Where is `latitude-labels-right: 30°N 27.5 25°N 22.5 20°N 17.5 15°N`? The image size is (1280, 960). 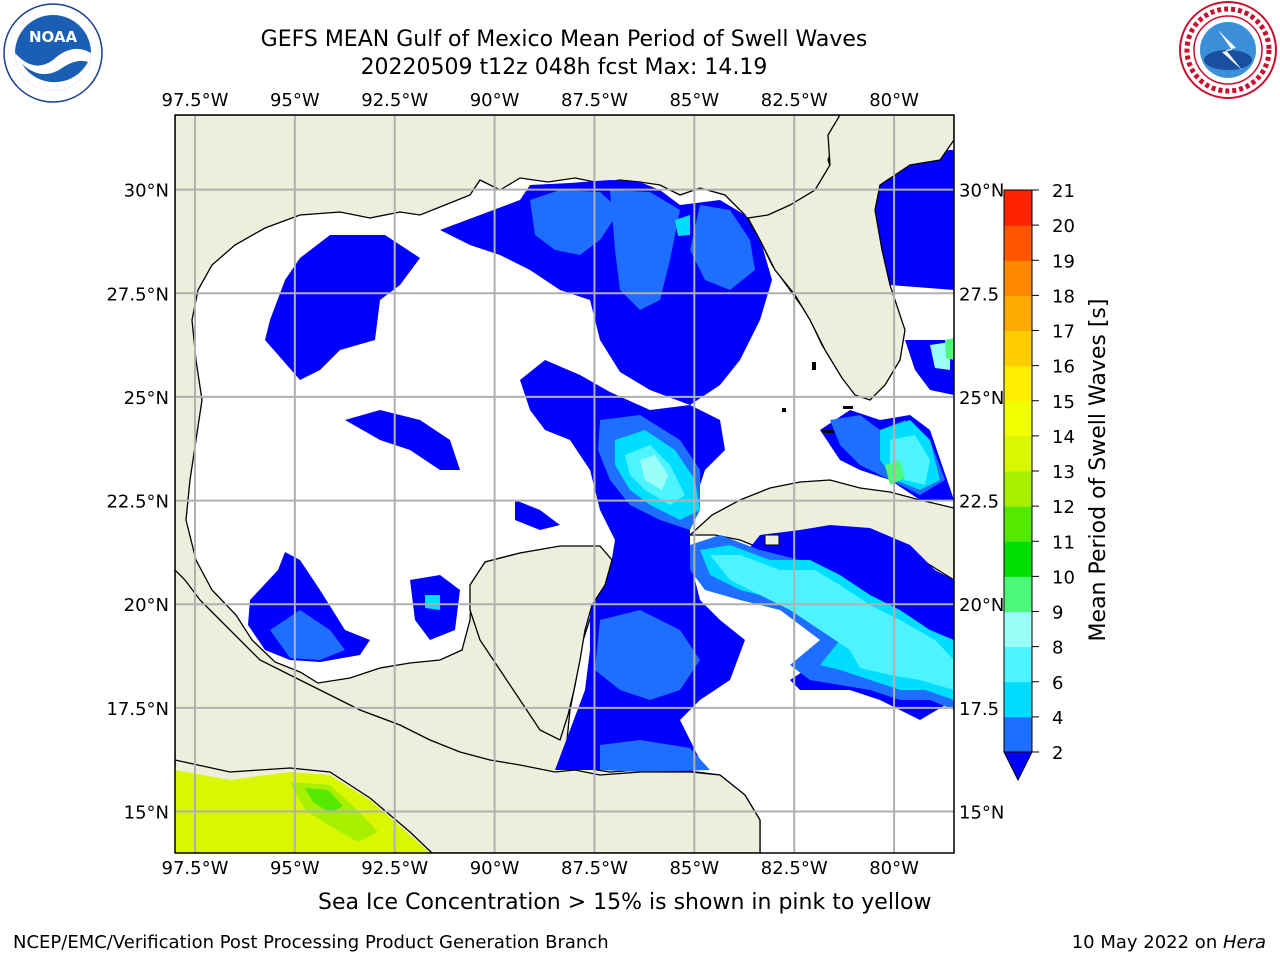 latitude-labels-right: 30°N 27.5 25°N 22.5 20°N 17.5 15°N is located at coordinates (981, 502).